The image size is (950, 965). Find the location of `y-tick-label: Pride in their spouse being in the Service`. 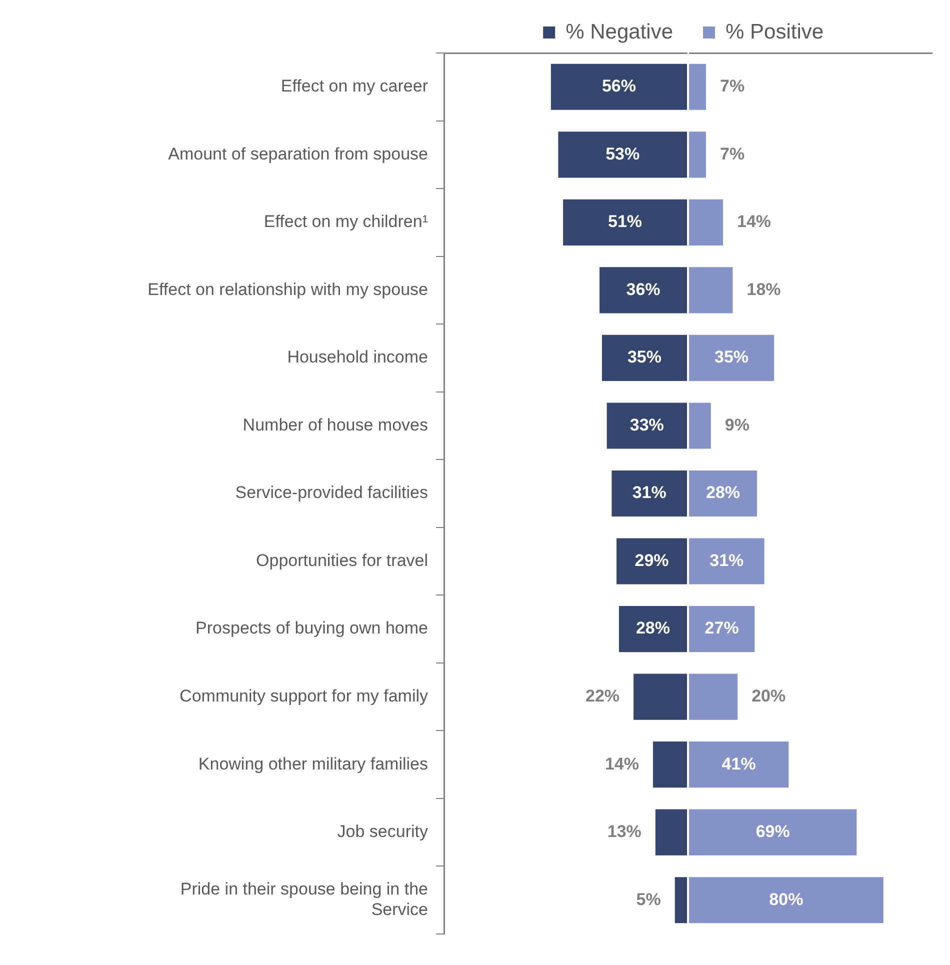

y-tick-label: Pride in their spouse being in the Service is located at coordinates (304, 900).